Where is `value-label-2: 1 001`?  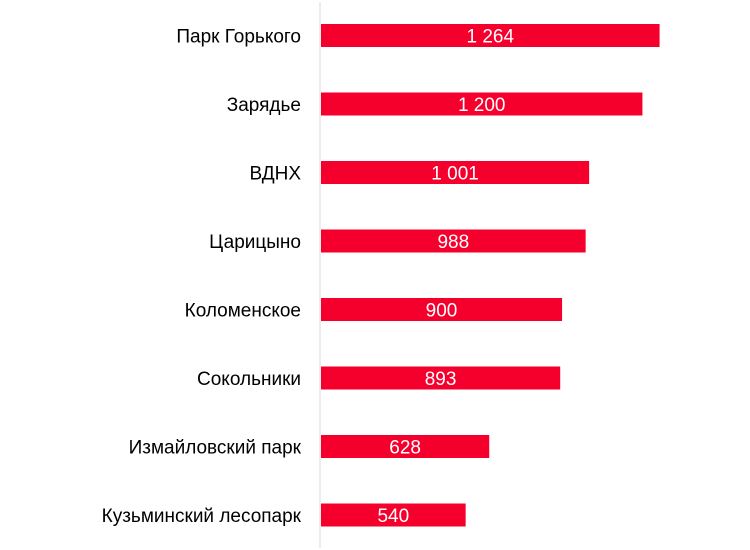
value-label-2: 1 001 is located at coordinates (455, 174).